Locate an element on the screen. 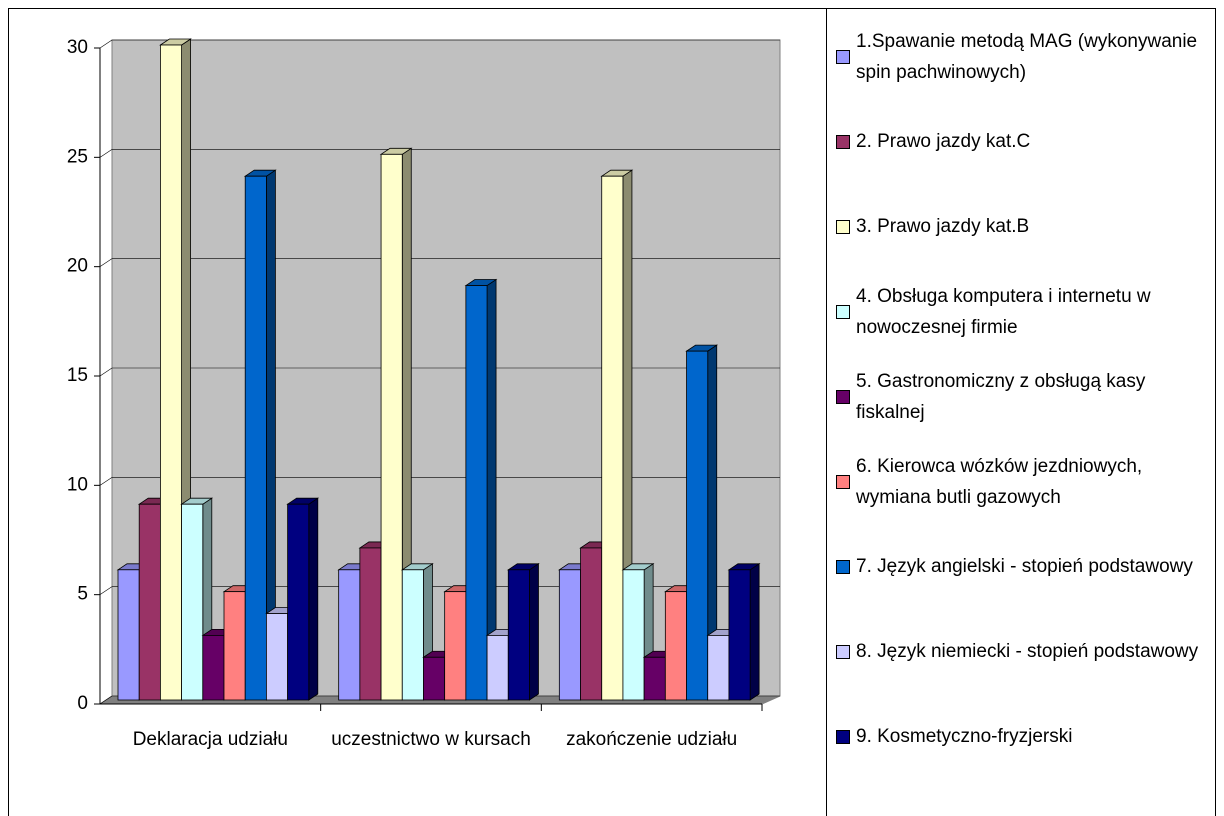  y-tick-label: 0 is located at coordinates (82, 703).